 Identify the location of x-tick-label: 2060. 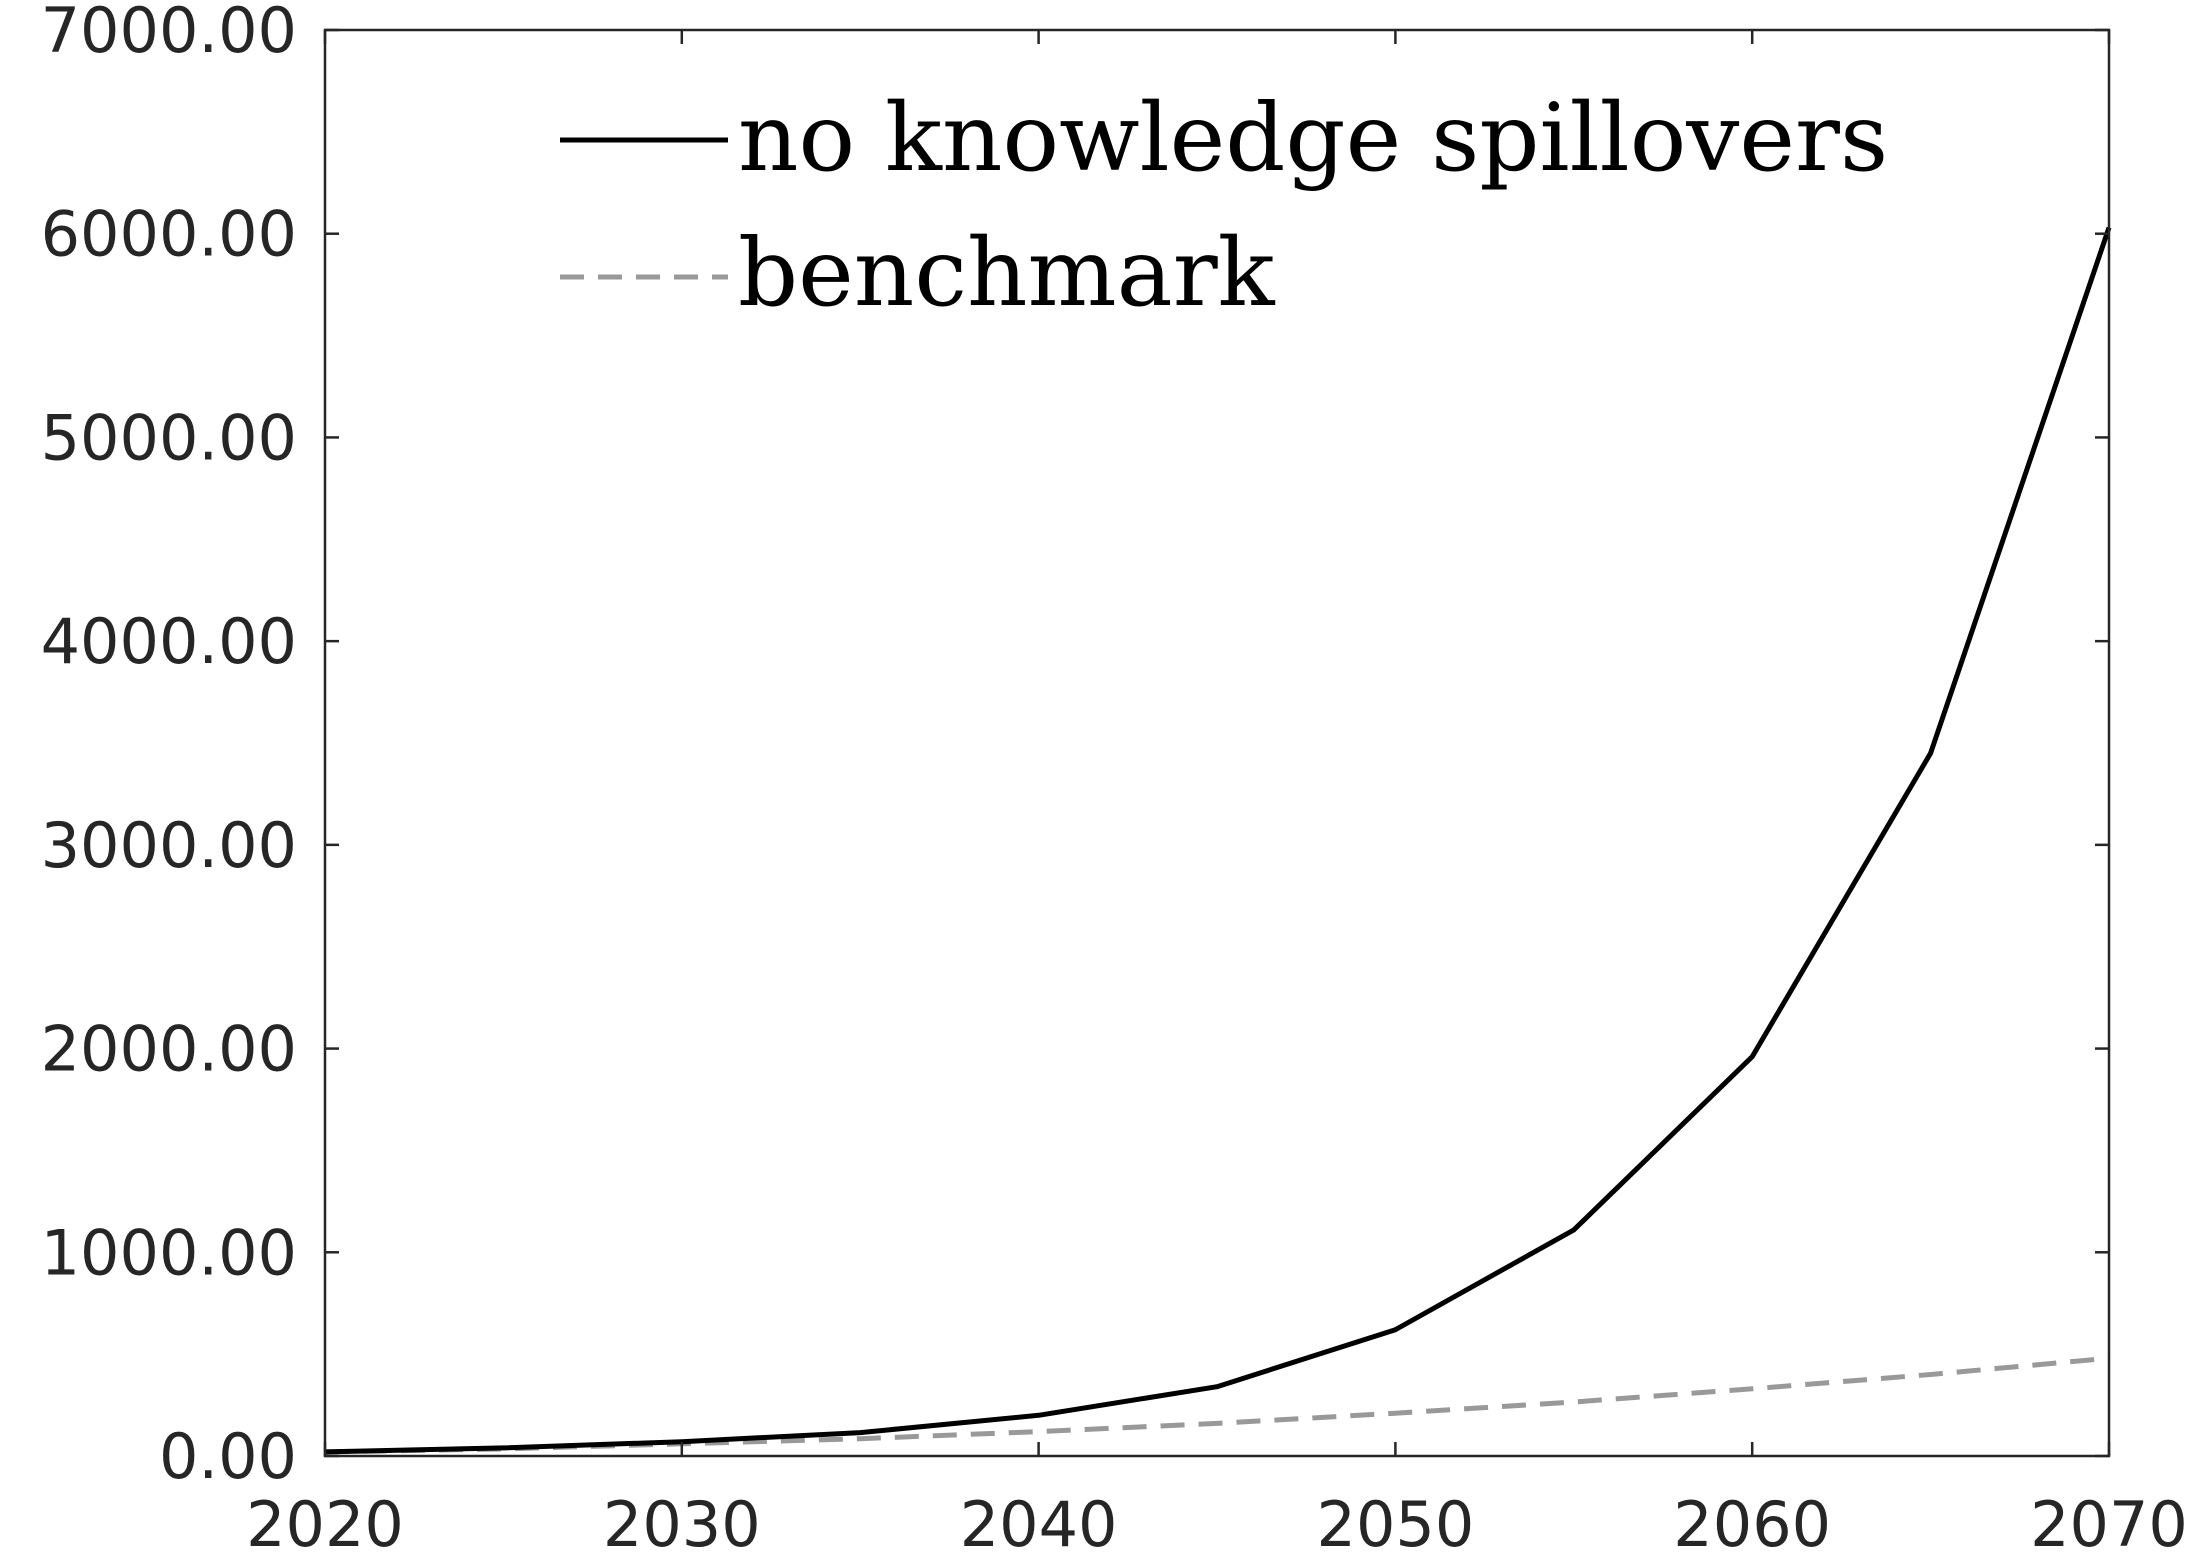
(1752, 1521).